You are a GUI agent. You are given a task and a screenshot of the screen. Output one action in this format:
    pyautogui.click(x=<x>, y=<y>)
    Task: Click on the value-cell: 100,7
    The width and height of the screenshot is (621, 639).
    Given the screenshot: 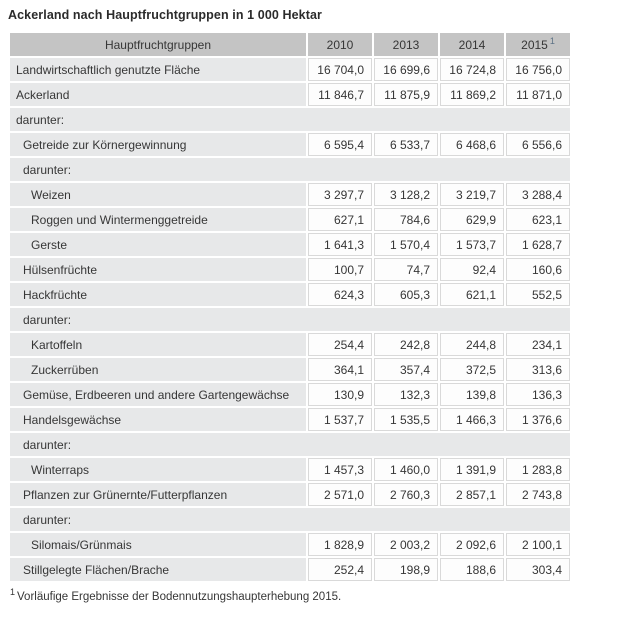 What is the action you would take?
    pyautogui.click(x=340, y=269)
    